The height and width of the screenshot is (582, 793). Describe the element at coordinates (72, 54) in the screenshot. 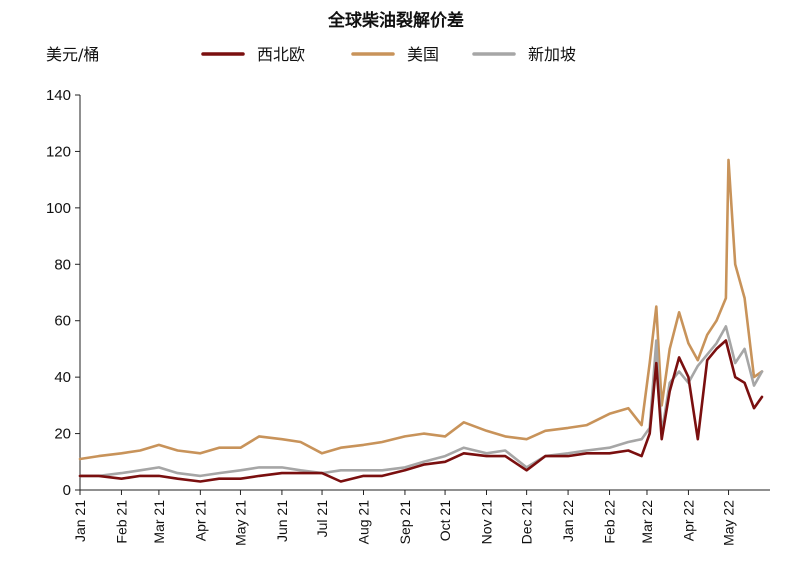

I see `y-axis-unit: 美元/桶` at that location.